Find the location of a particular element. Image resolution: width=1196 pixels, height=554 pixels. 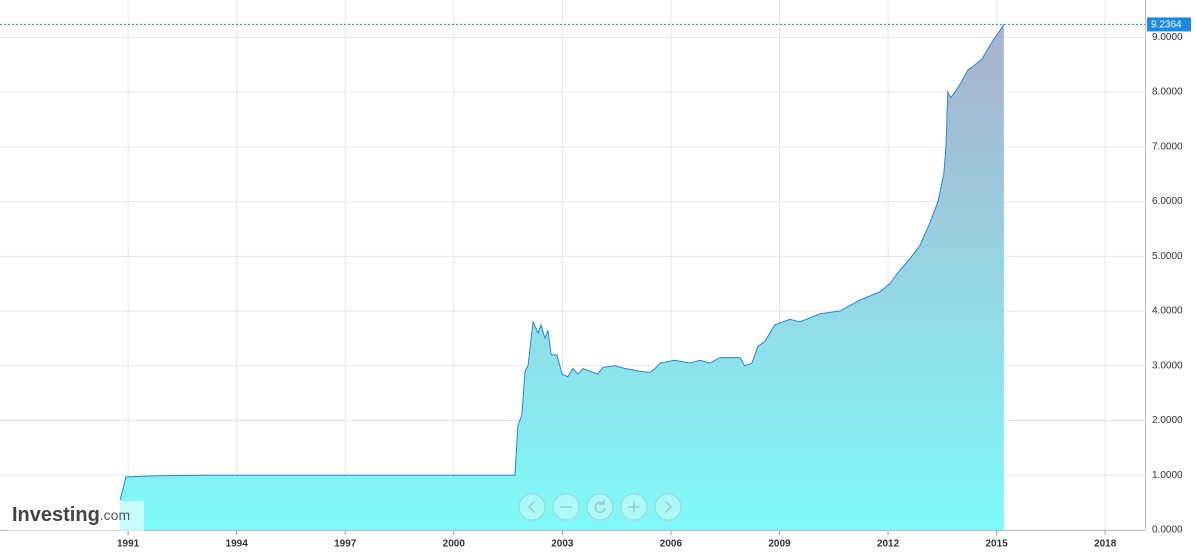

y-tick-label: 7.0000 is located at coordinates (1167, 146).